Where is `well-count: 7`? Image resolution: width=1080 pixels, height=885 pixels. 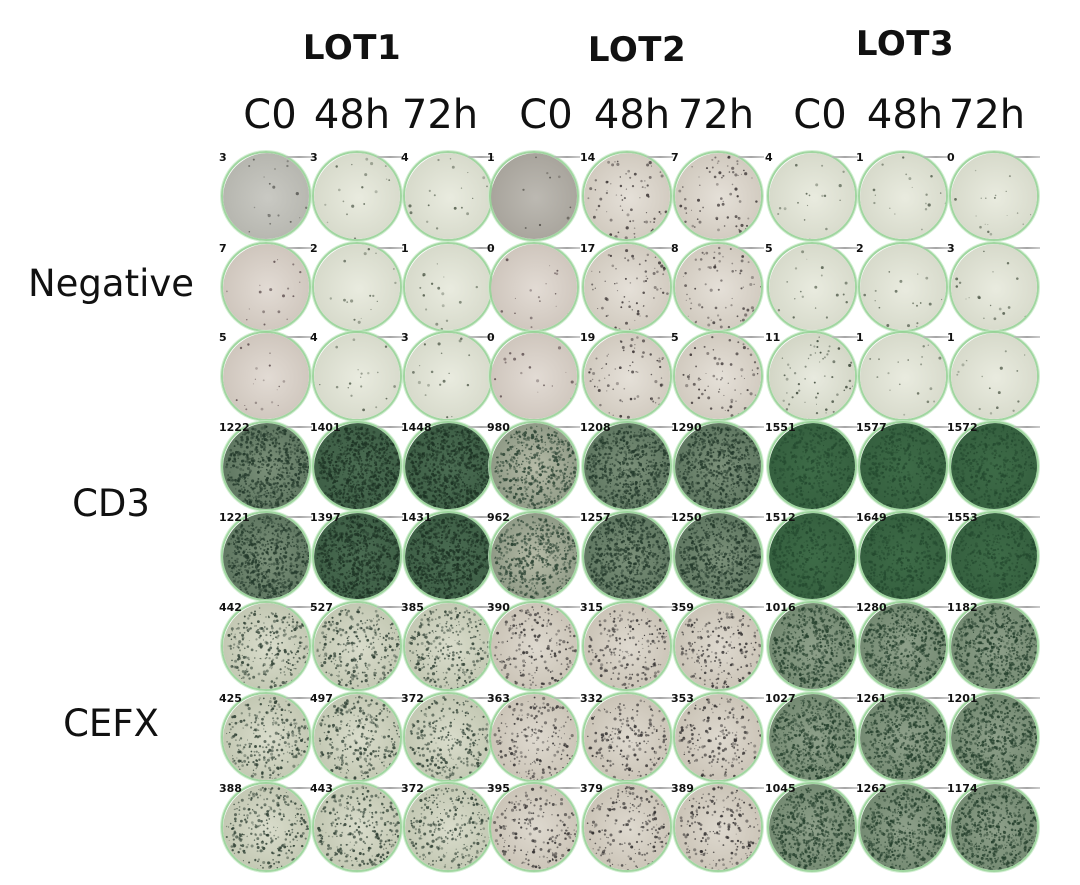
well-count: 7 is located at coordinates (675, 158).